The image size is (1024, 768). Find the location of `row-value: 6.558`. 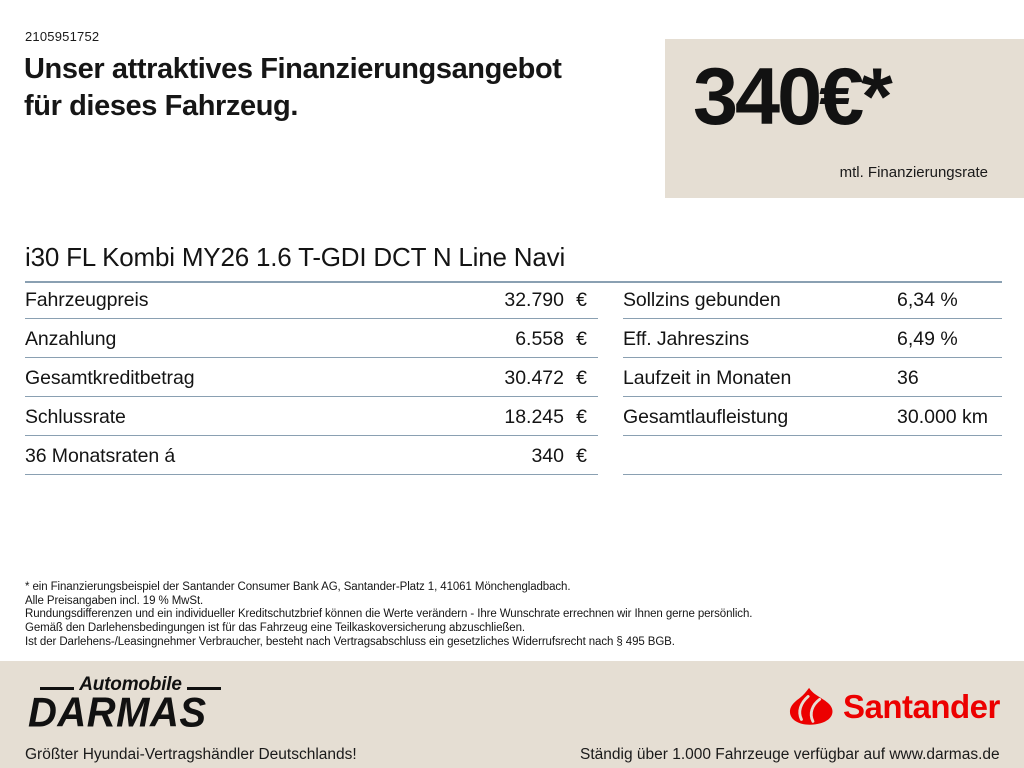

row-value: 6.558 is located at coordinates (539, 339).